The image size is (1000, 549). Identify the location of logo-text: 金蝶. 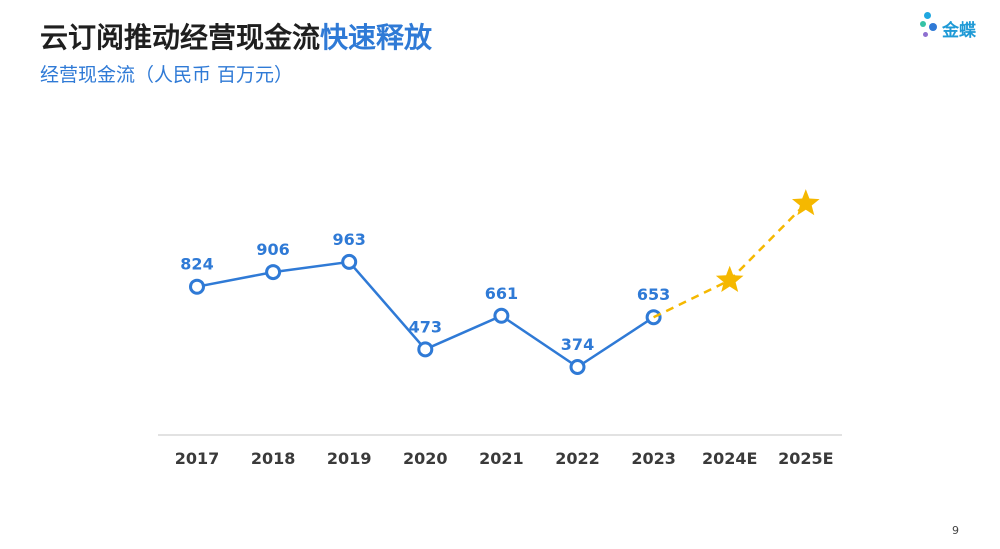
(959, 31).